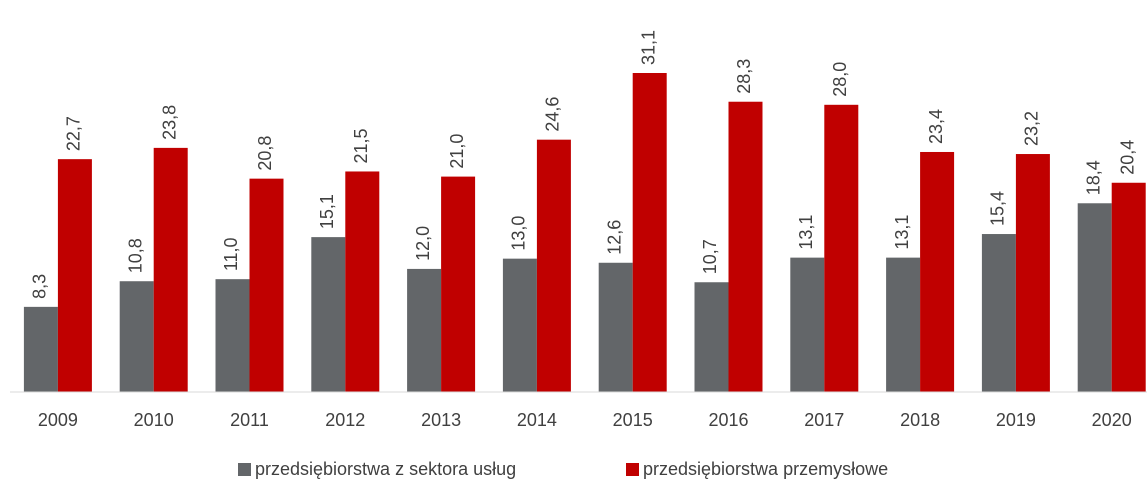 The width and height of the screenshot is (1147, 486). What do you see at coordinates (1093, 177) in the screenshot?
I see `data-label: 18,4` at bounding box center [1093, 177].